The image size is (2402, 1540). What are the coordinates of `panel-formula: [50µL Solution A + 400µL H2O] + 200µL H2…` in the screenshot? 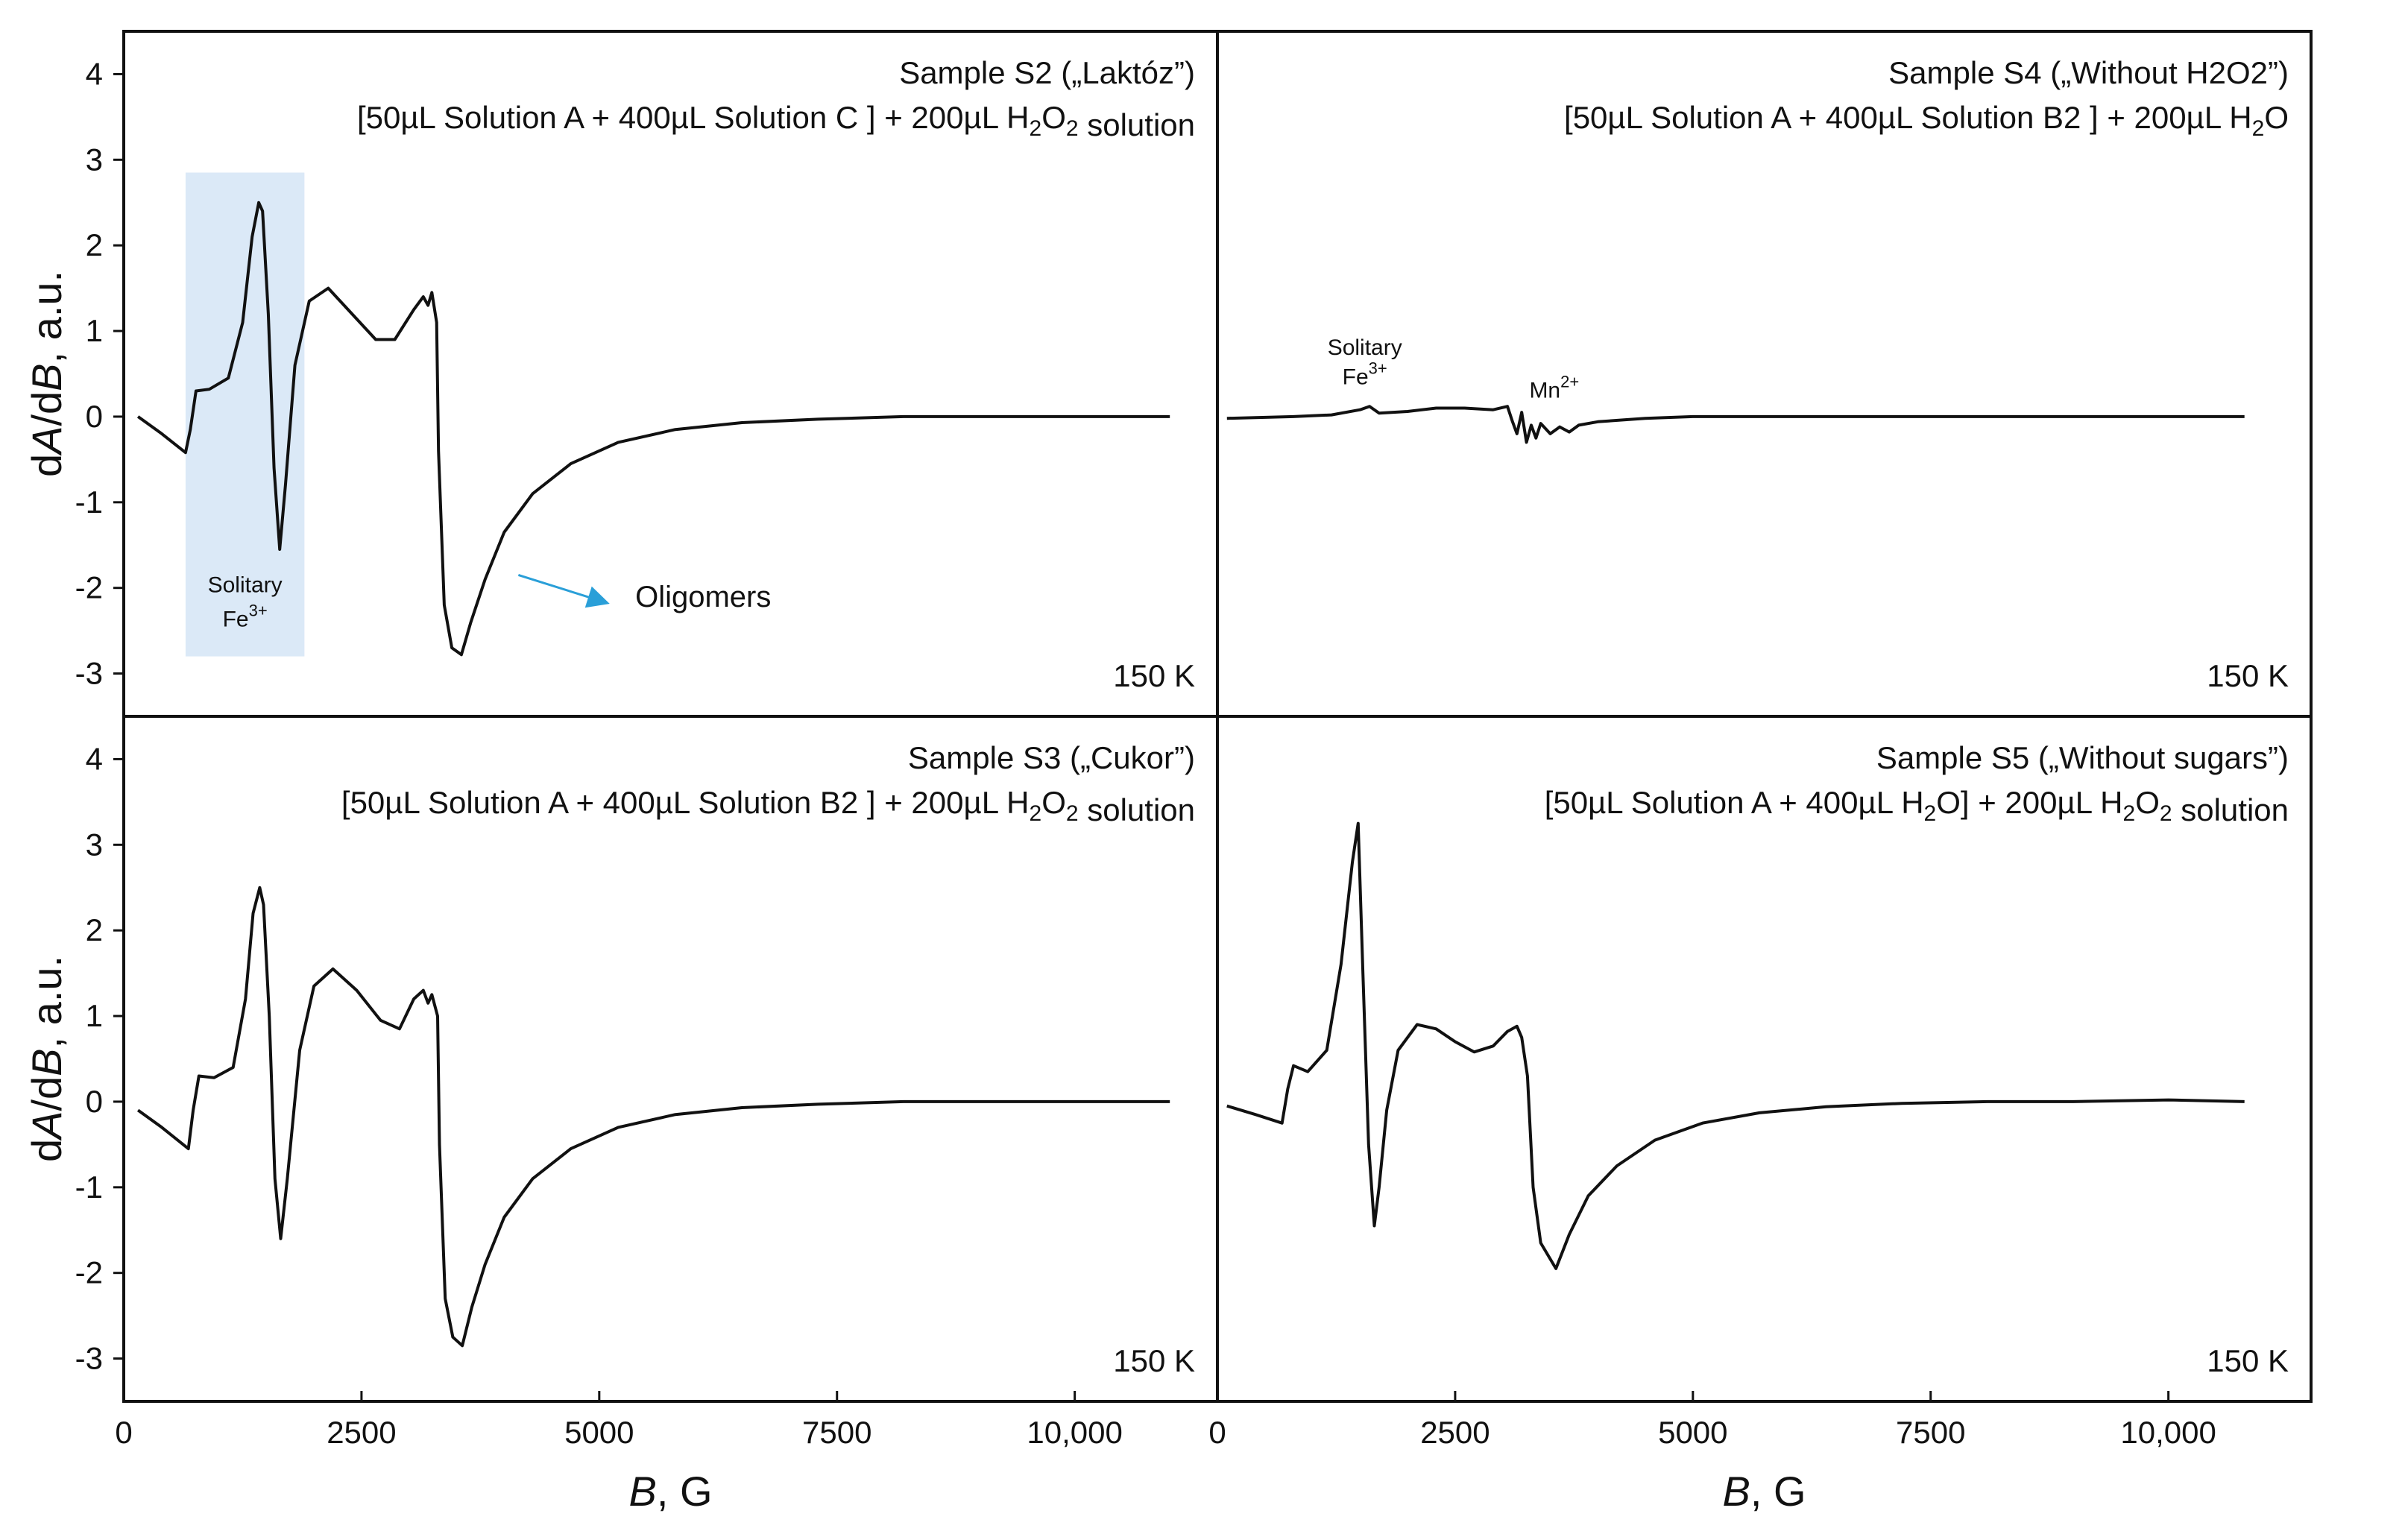 It's located at (1917, 806).